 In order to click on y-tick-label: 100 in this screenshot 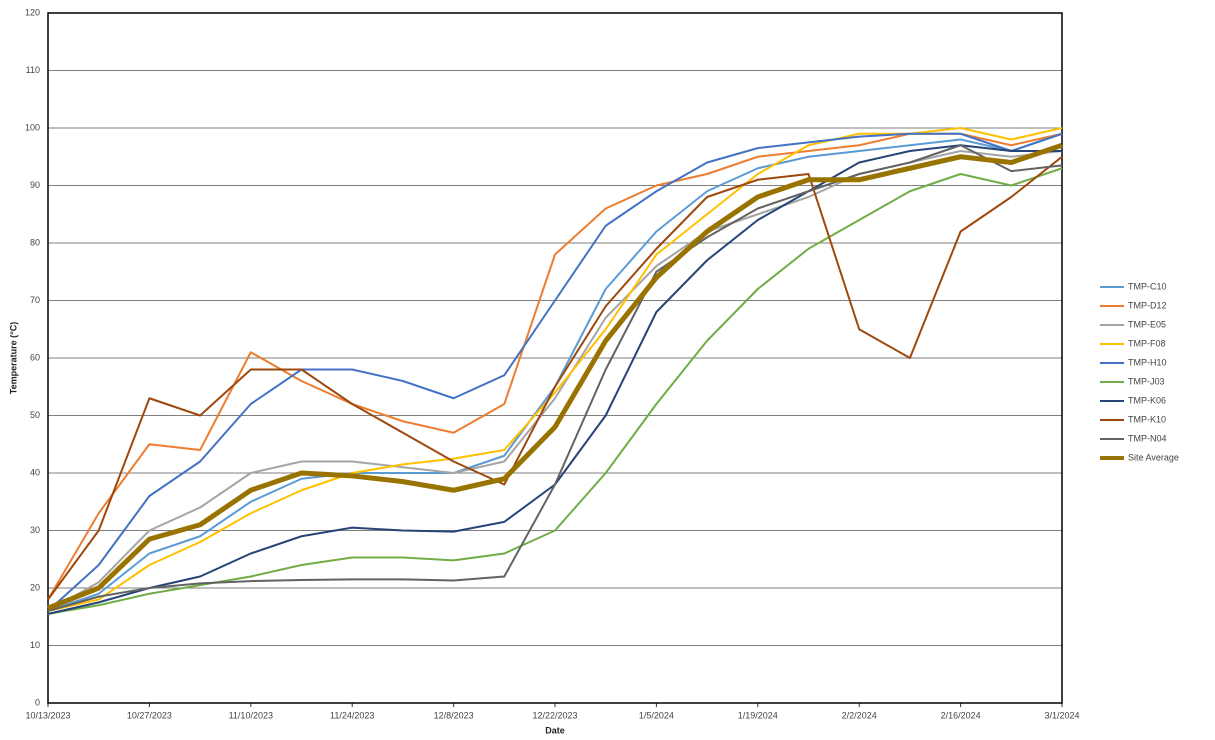, I will do `click(32, 127)`.